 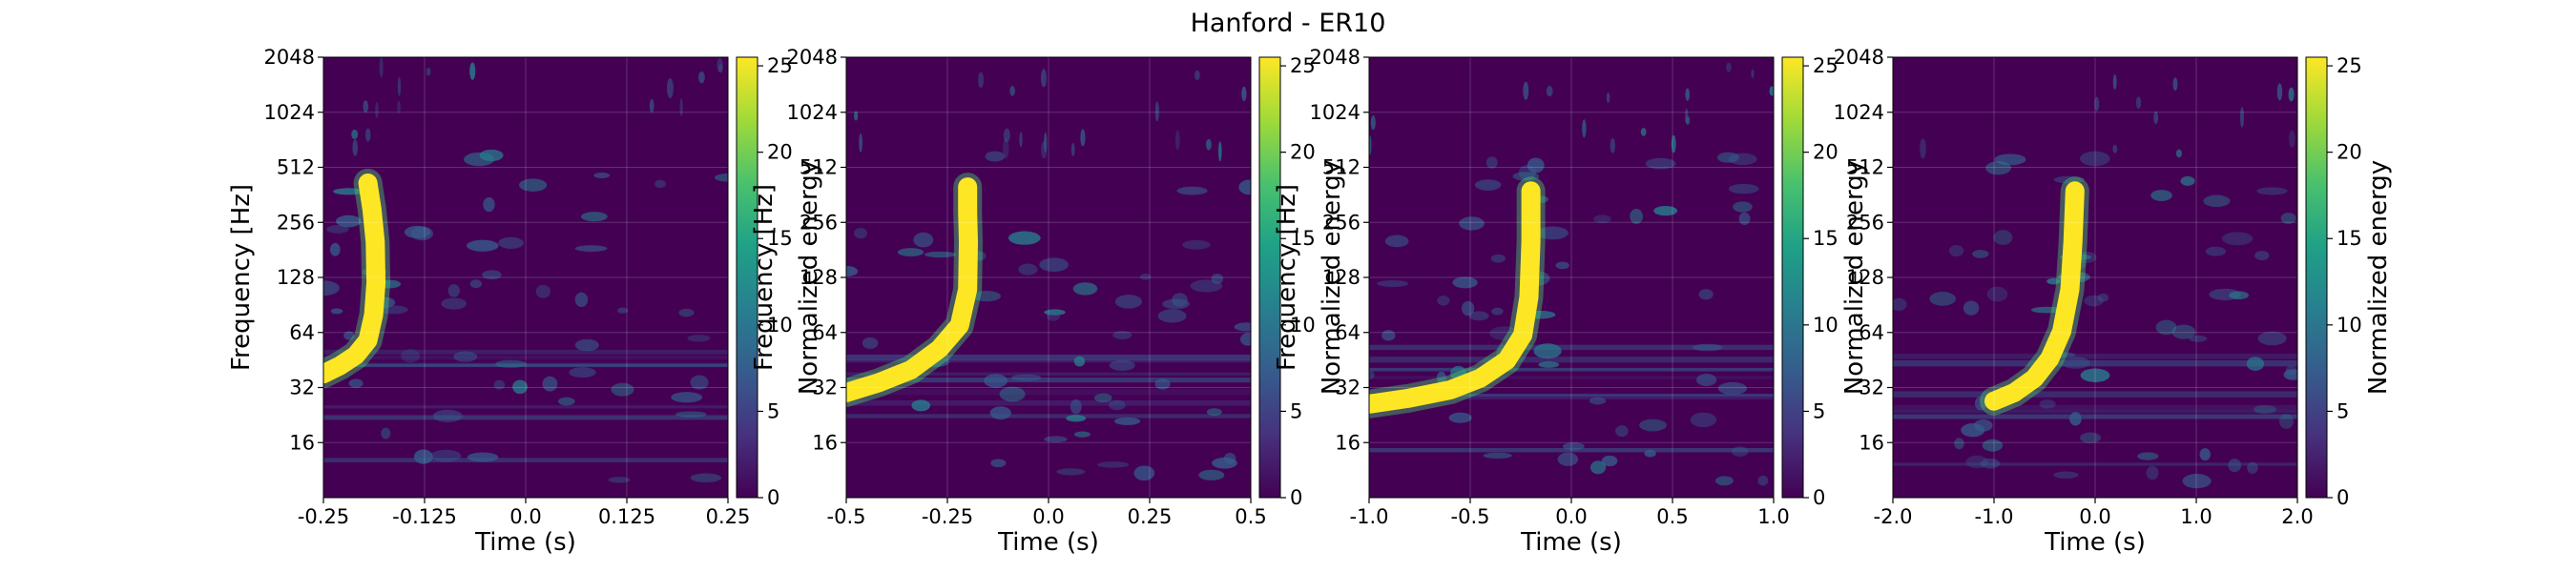 I want to click on chirp-signal, so click(x=2034, y=296).